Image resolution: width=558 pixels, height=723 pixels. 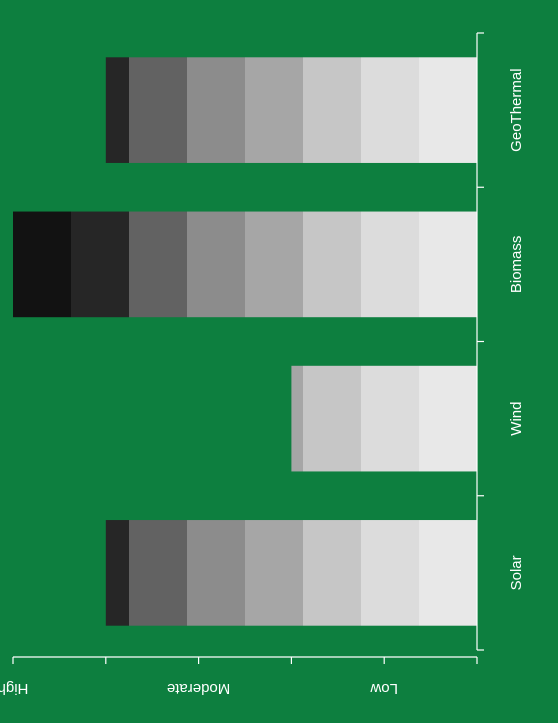 What do you see at coordinates (516, 572) in the screenshot?
I see `category-label-solar: Solar` at bounding box center [516, 572].